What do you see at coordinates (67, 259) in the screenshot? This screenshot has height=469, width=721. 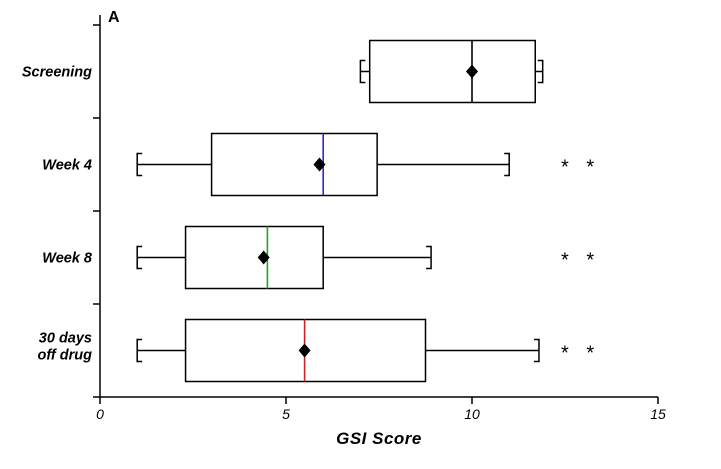 I see `category-label: Week 8` at bounding box center [67, 259].